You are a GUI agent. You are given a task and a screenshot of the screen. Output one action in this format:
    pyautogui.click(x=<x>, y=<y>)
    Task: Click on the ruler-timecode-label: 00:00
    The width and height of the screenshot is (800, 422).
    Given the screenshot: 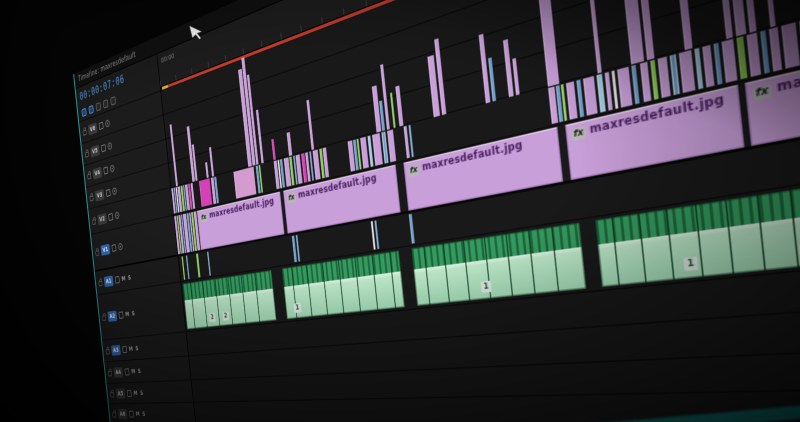 What is the action you would take?
    pyautogui.click(x=167, y=57)
    